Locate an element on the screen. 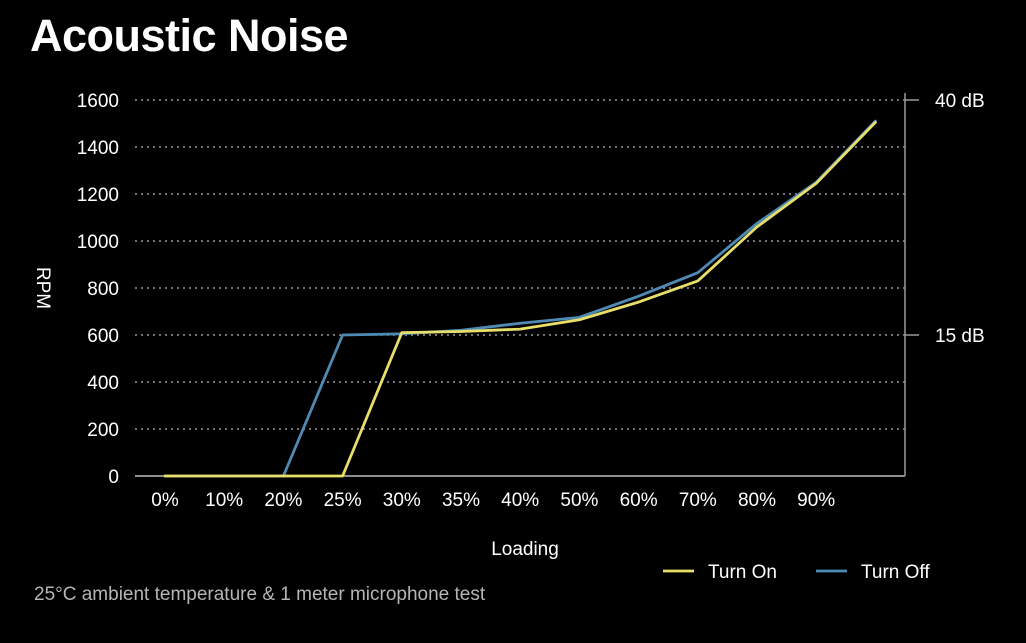 Image resolution: width=1026 pixels, height=643 pixels. right-axis-tick-label: 15 dB is located at coordinates (960, 336).